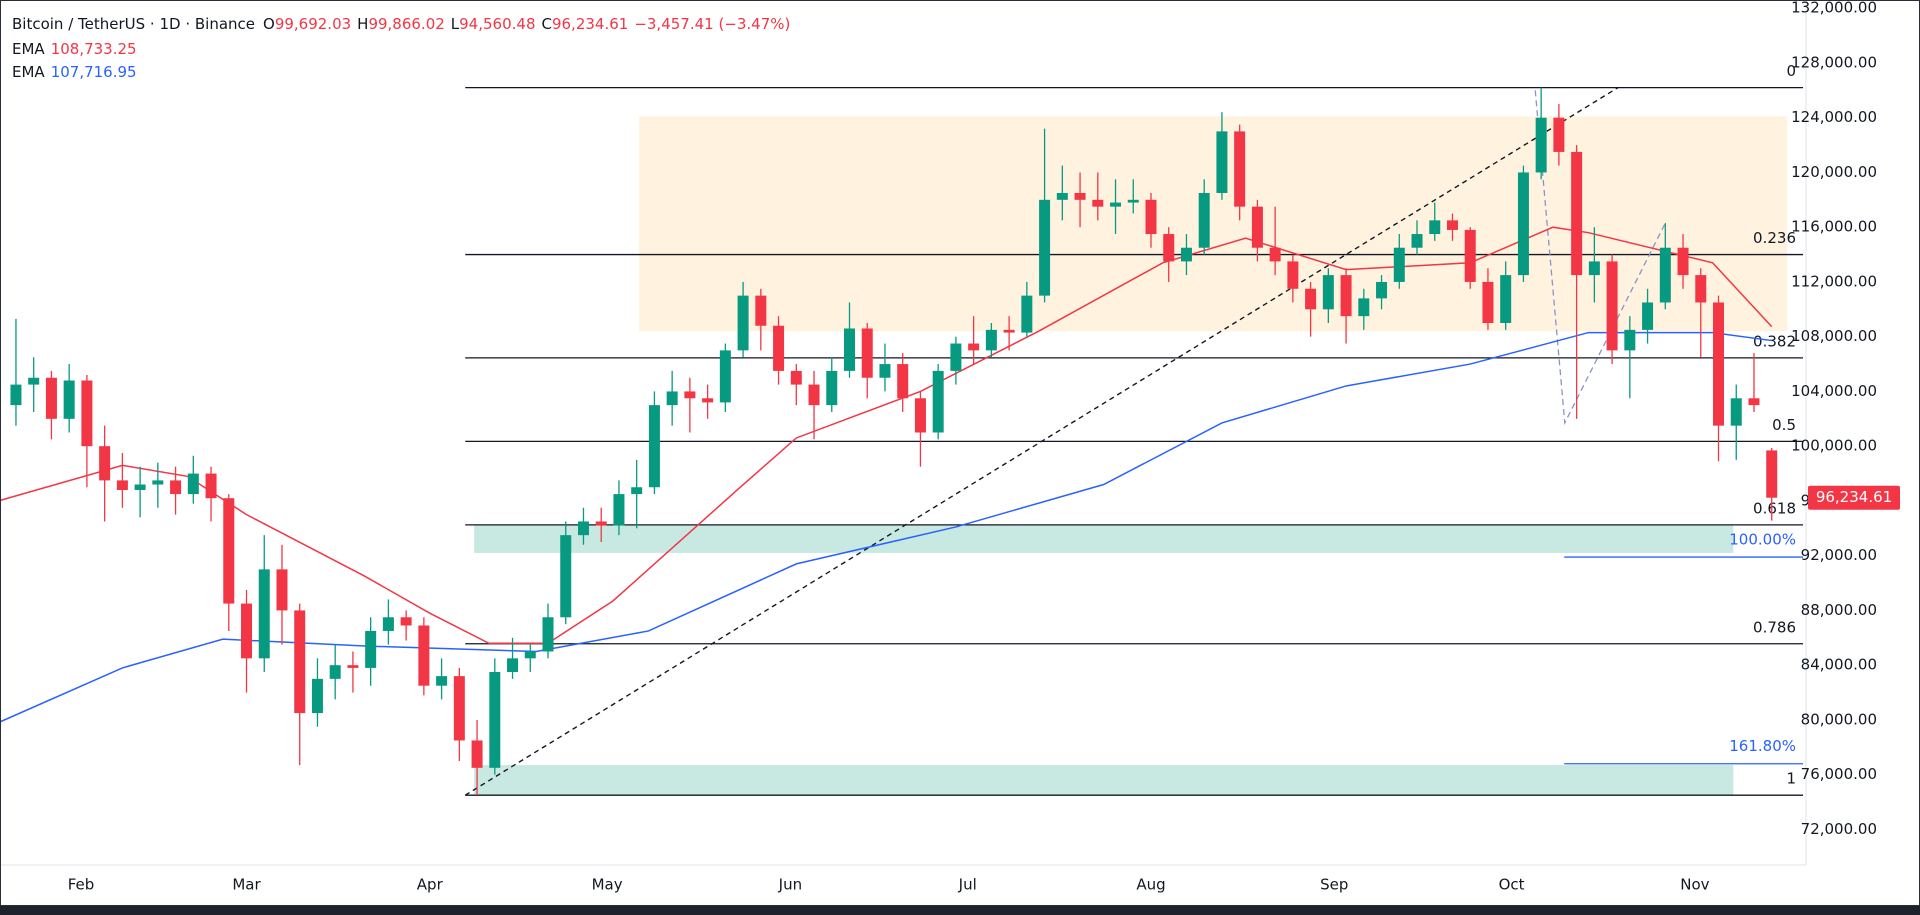  Describe the element at coordinates (1213, 224) in the screenshot. I see `range-box` at that location.